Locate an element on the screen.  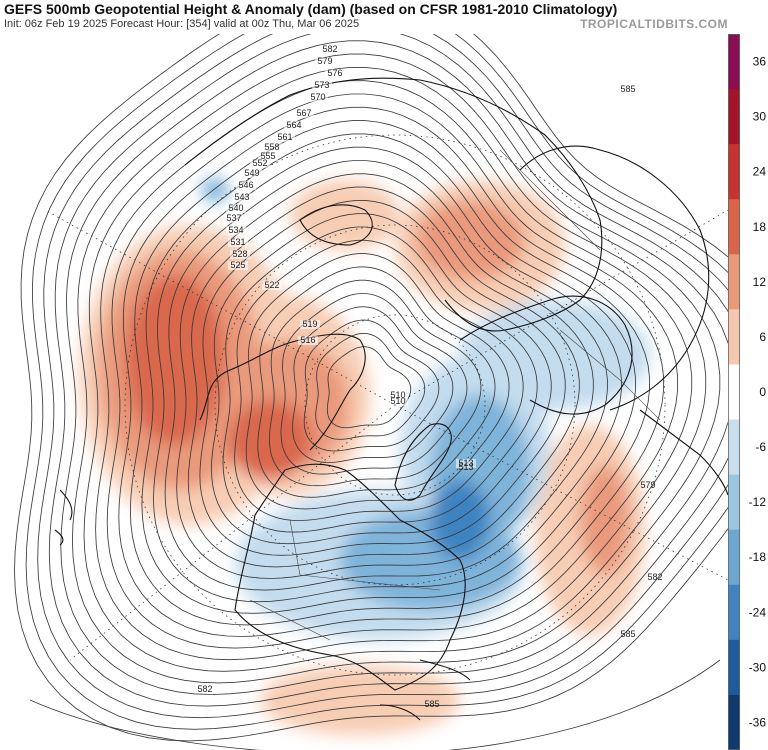
contour-label: 543 is located at coordinates (241, 197).